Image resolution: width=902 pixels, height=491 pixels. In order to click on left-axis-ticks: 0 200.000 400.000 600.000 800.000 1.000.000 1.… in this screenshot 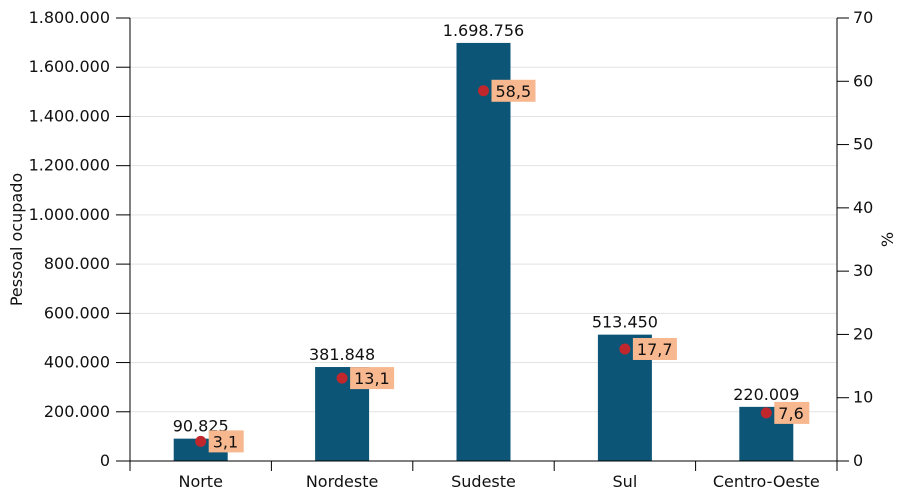, I will do `click(79, 239)`.